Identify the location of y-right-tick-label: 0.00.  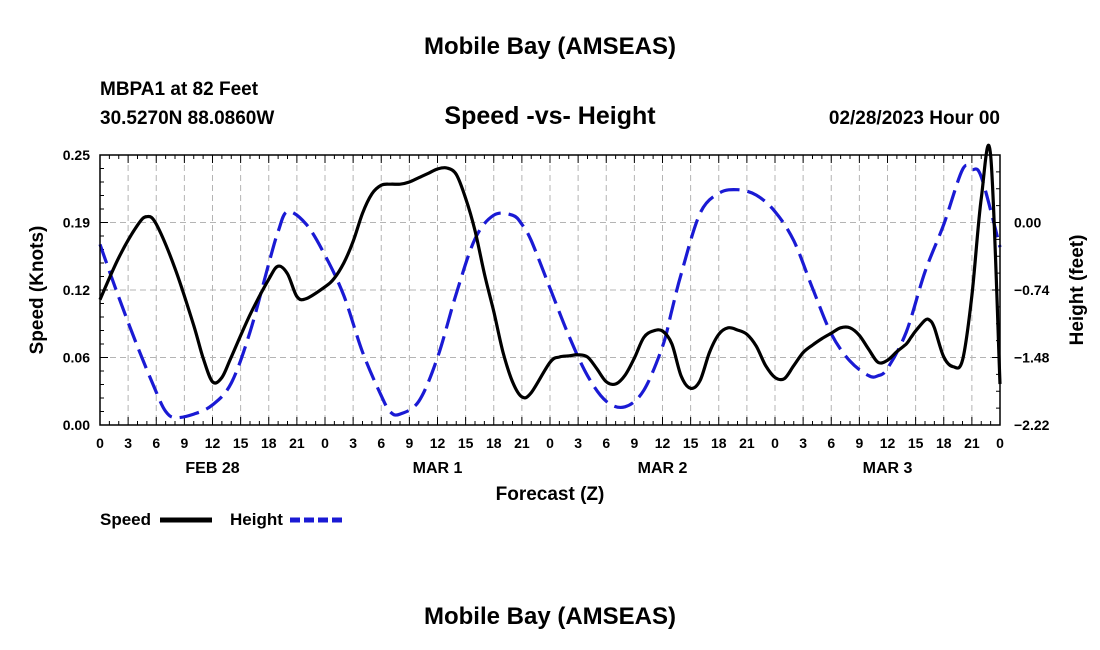
(1027, 223).